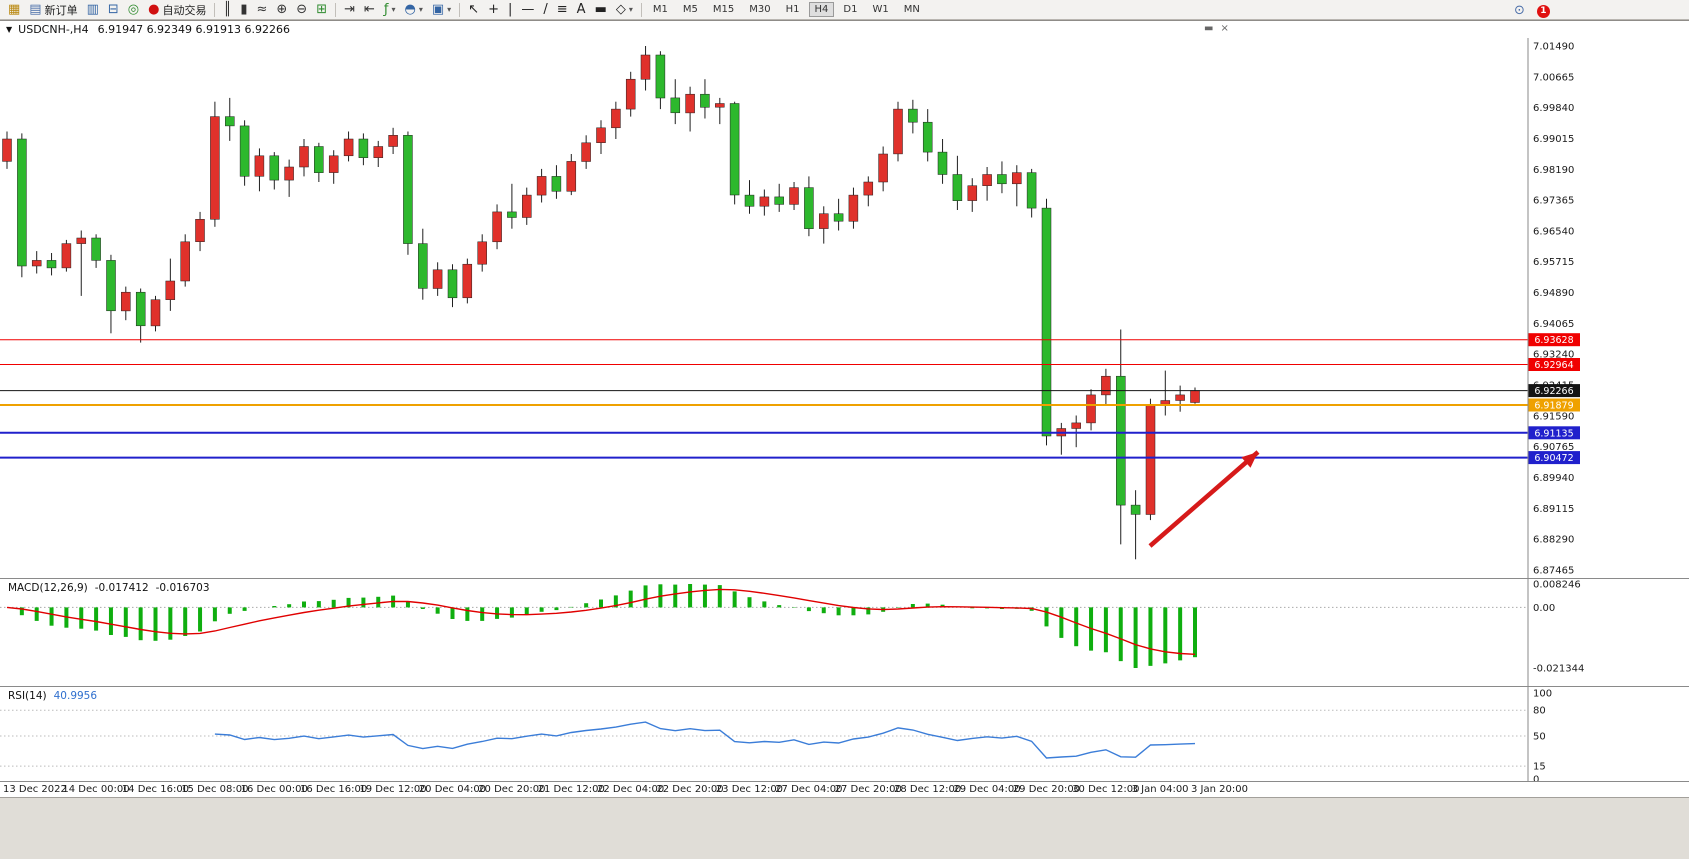 The height and width of the screenshot is (859, 1689). Describe the element at coordinates (792, 9) in the screenshot. I see `timeframe-h1: H1` at that location.